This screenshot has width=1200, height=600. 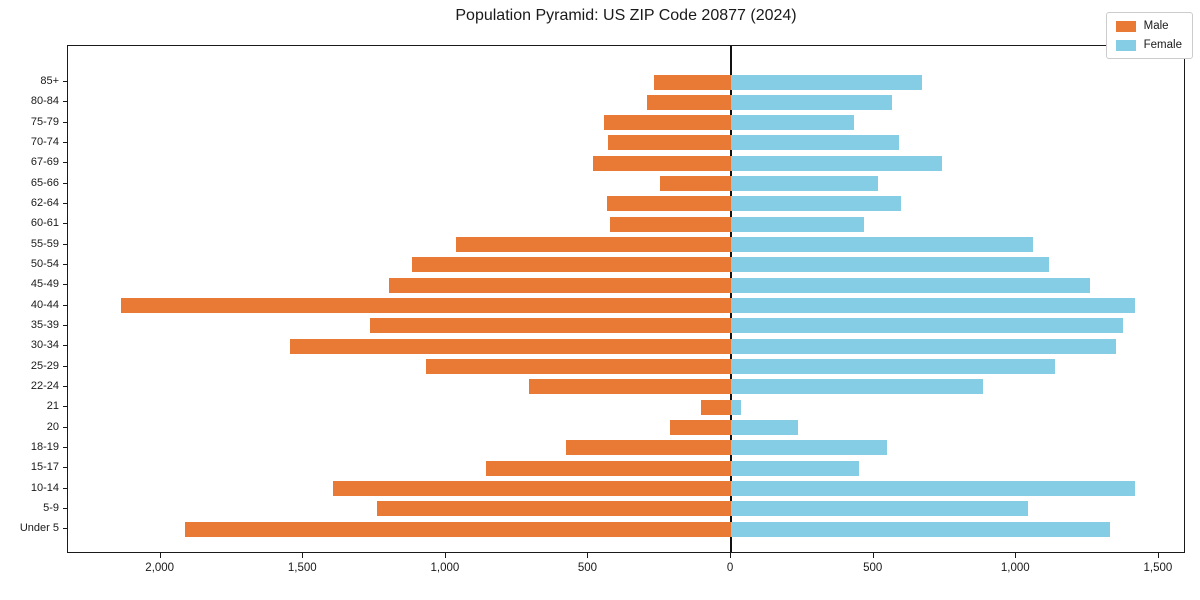 I want to click on y-tick-label: 70-74, so click(x=44, y=141).